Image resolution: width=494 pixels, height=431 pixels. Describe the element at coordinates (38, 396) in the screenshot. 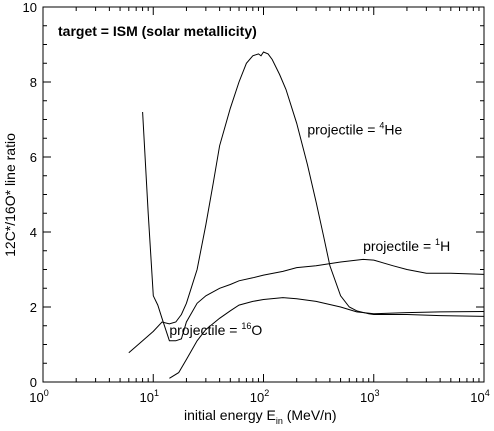

I see `x-tick-label: 10⁰` at that location.